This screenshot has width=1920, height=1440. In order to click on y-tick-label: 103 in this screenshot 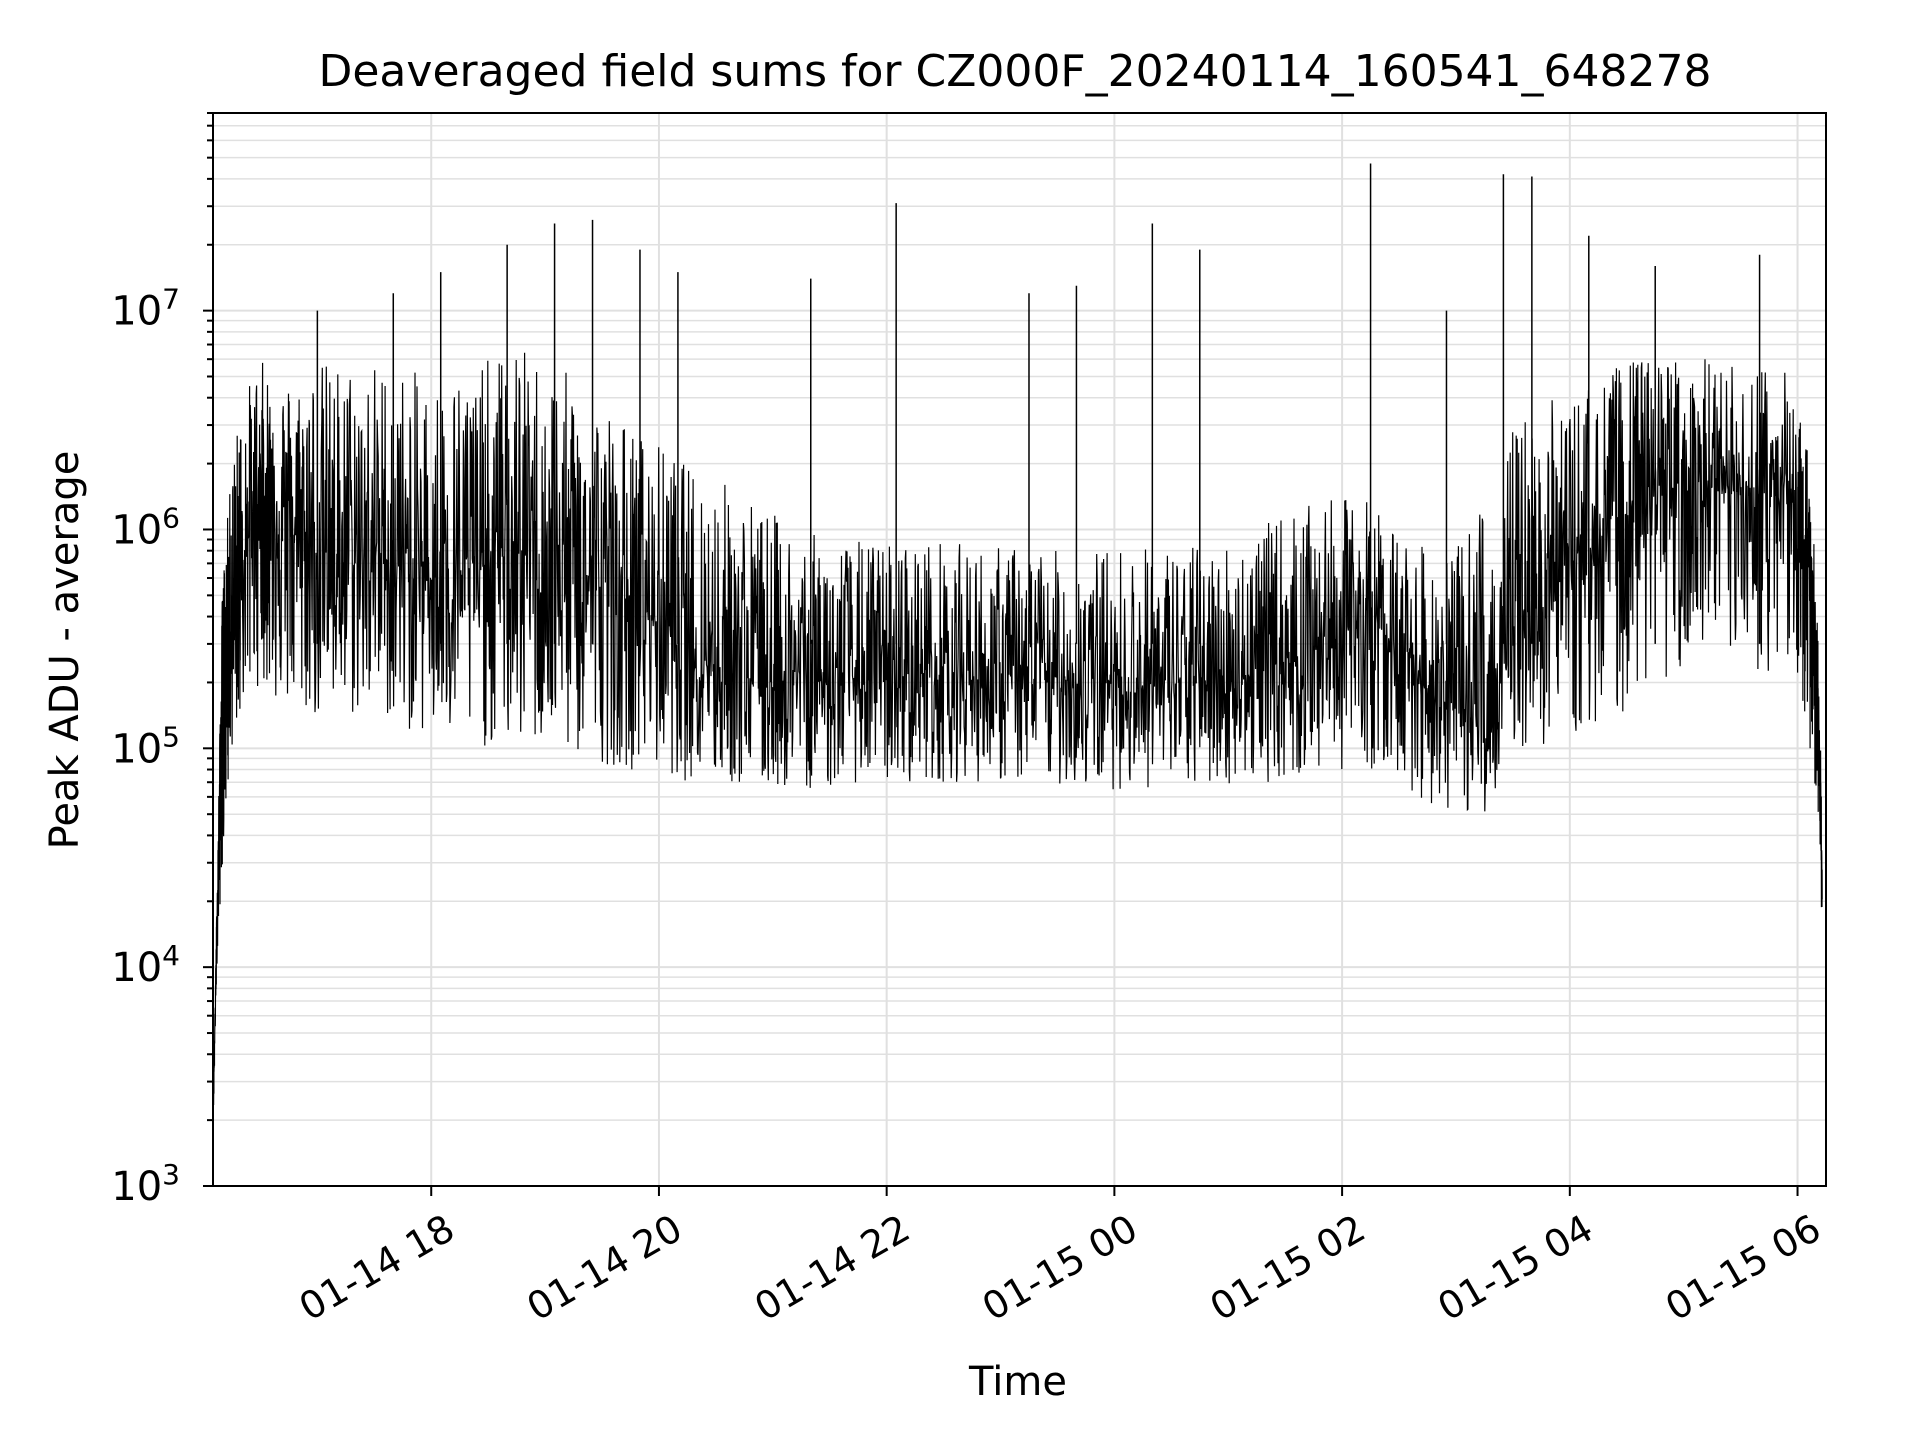, I will do `click(145, 1184)`.